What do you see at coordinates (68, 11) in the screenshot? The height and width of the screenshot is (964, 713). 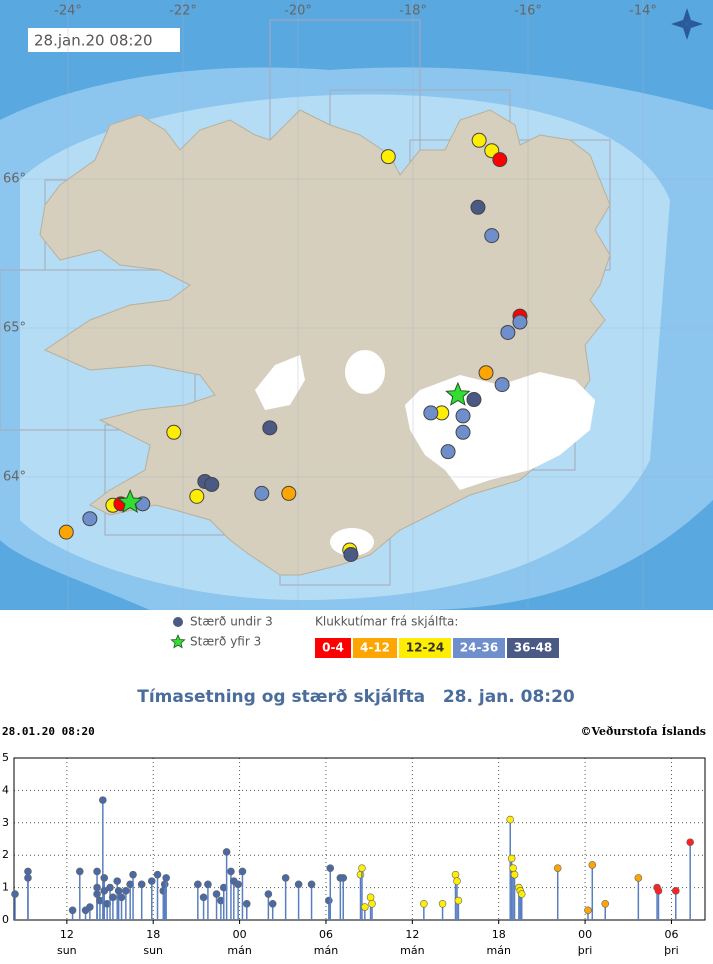 I see `lon-label: -24°` at bounding box center [68, 11].